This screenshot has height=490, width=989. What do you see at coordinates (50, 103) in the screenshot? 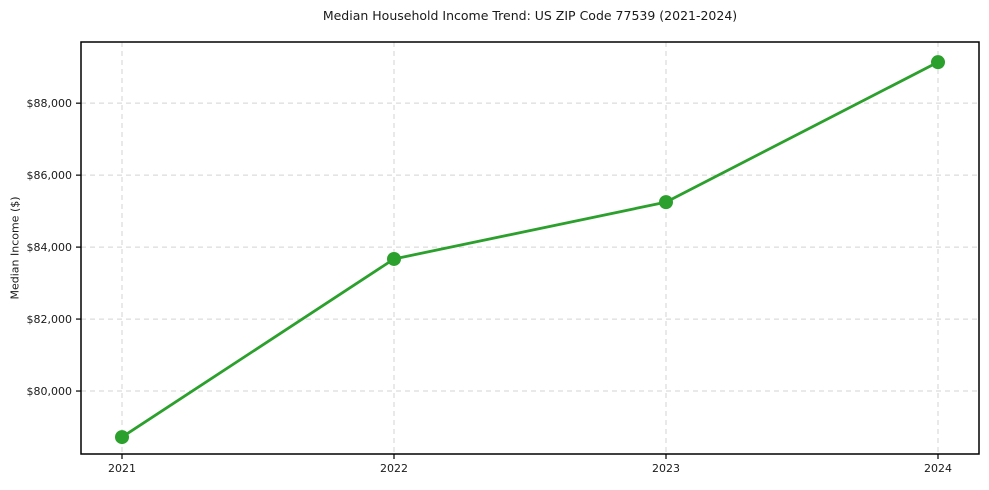
I see `y-tick-label: $88,000` at bounding box center [50, 103].